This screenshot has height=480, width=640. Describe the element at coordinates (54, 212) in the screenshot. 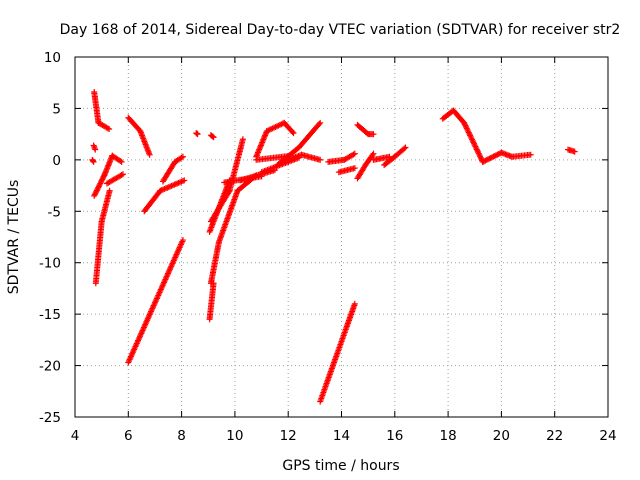

I see `y-tick-label: -5` at that location.